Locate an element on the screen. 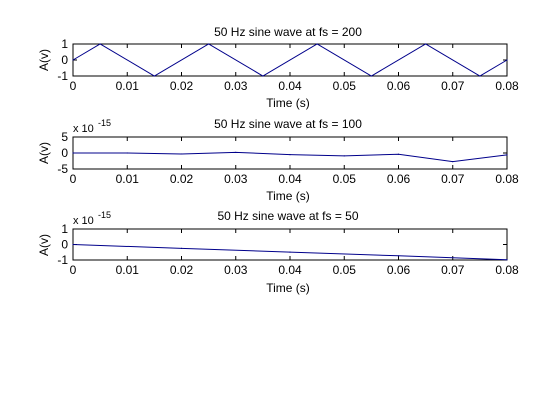 The height and width of the screenshot is (420, 560). subplot-3-y-axis-label: A(v) is located at coordinates (44, 245).